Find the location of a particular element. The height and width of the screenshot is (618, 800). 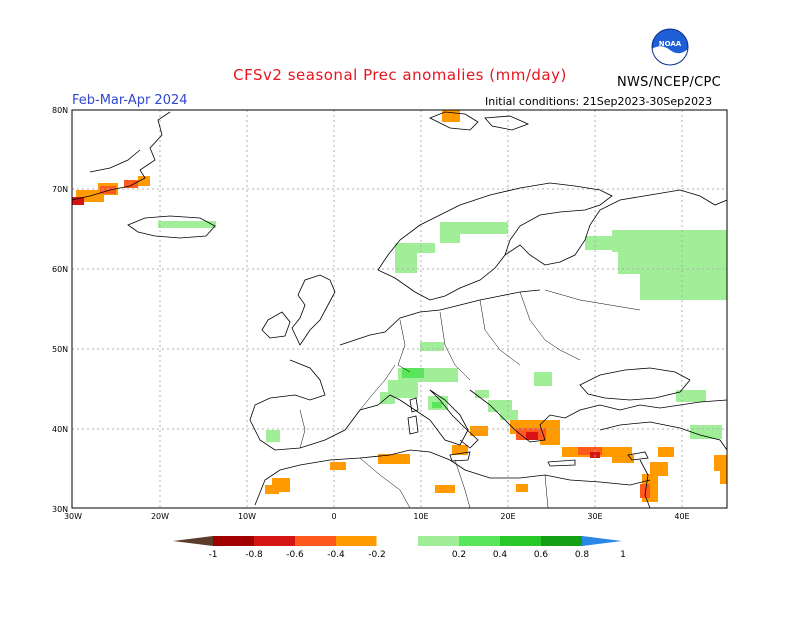

noaa-logo: NOAA is located at coordinates (670, 49).